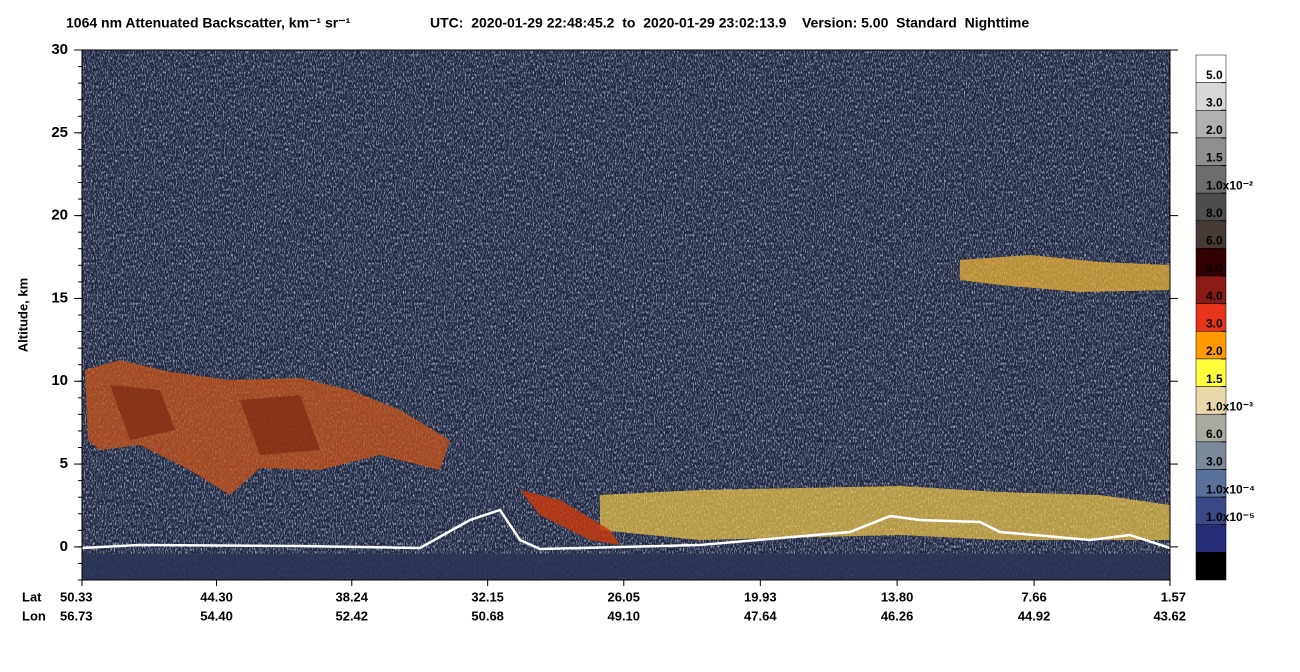  What do you see at coordinates (623, 596) in the screenshot?
I see `lat-label: 26.05` at bounding box center [623, 596].